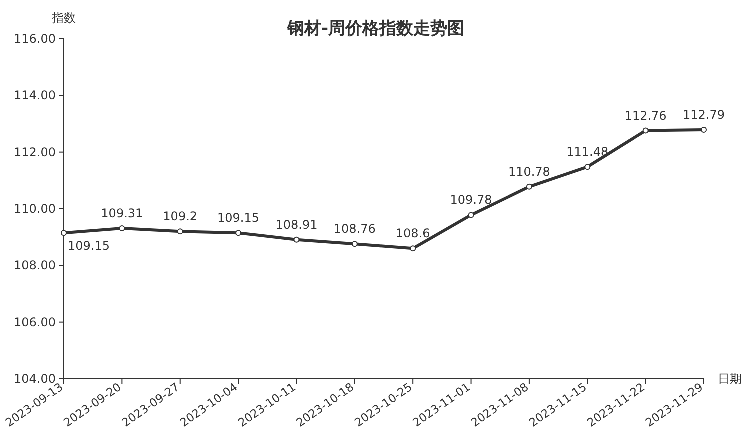 Image resolution: width=752 pixels, height=427 pixels. Describe the element at coordinates (35, 152) in the screenshot. I see `y-tick-label: 112.00` at that location.